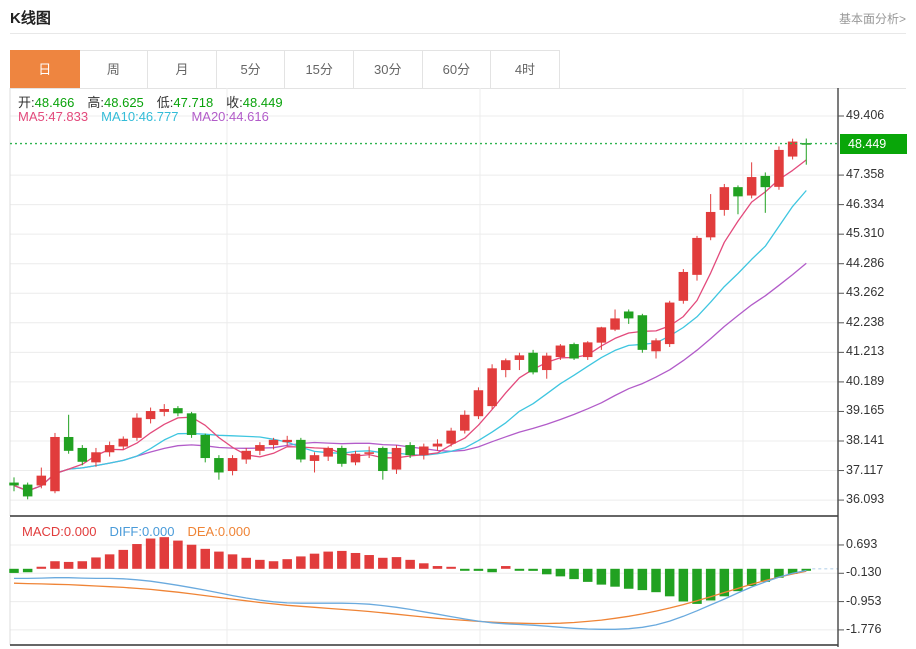  Describe the element at coordinates (865, 499) in the screenshot. I see `y-axis-label: 36.093` at that location.